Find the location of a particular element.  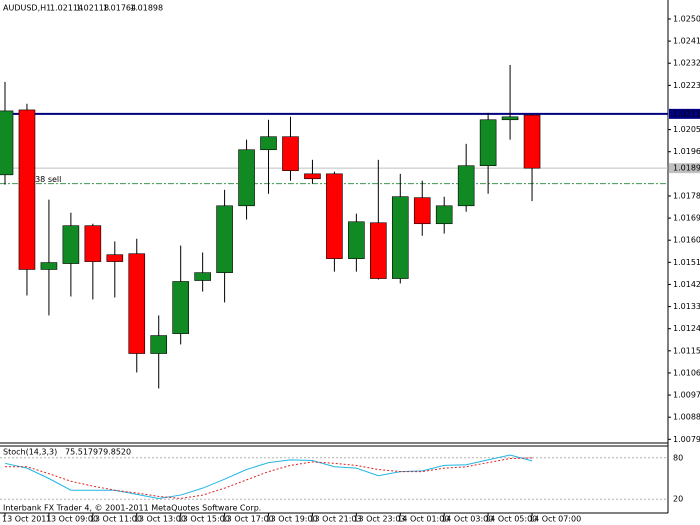

indicator-title: Stoch(14,3,3) is located at coordinates (30, 452).